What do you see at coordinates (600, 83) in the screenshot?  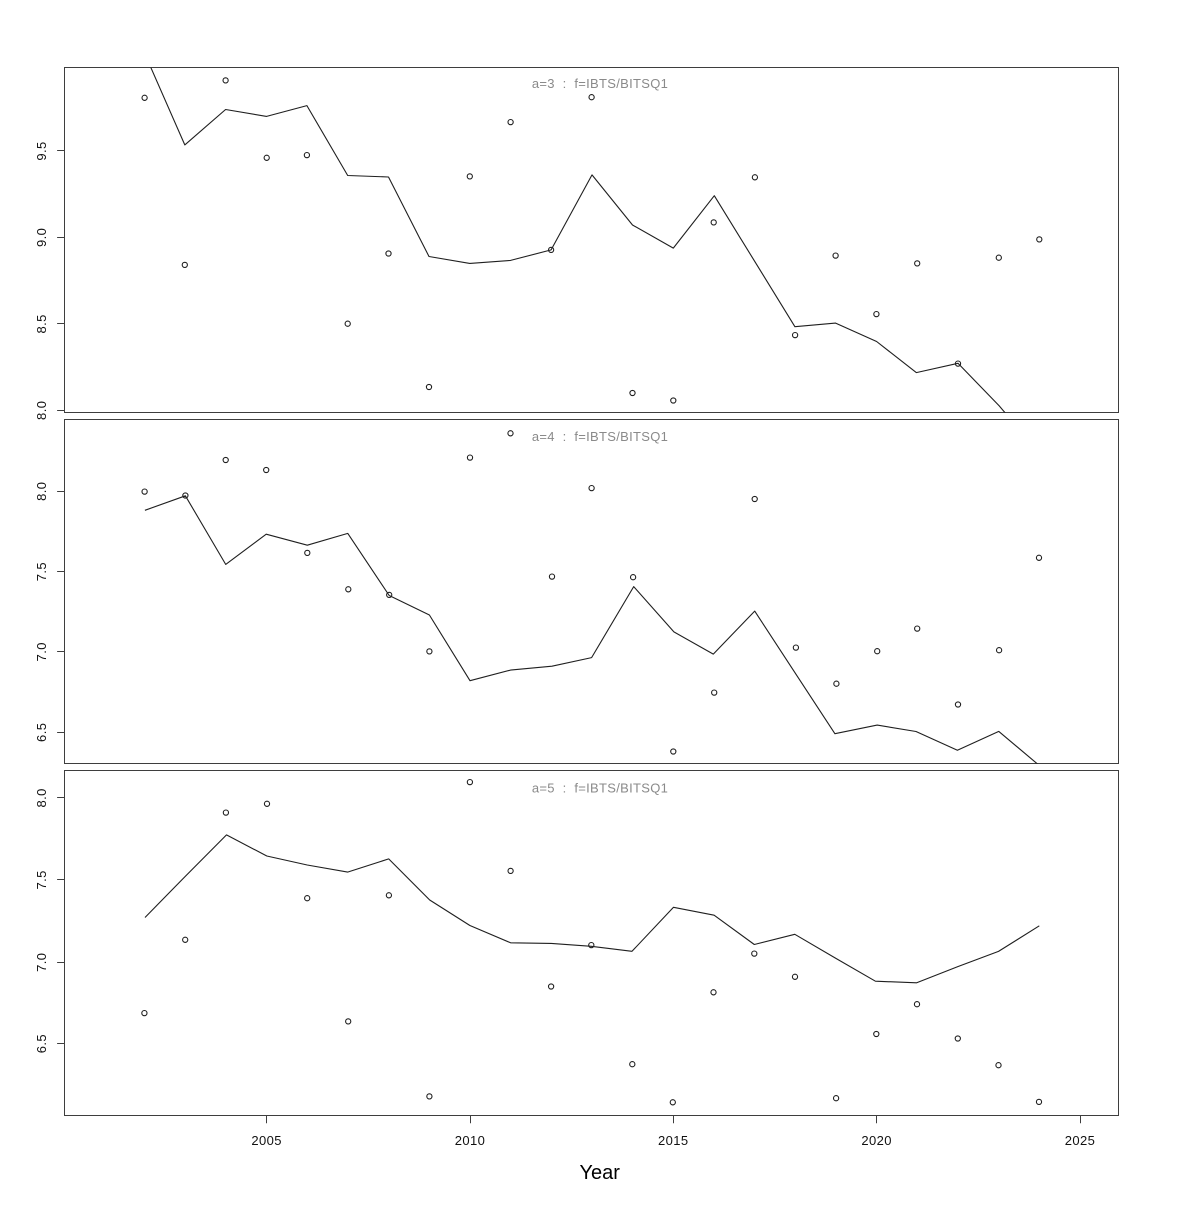 I see `svg-text: a=3 : f=IBTS/BITSQ1` at bounding box center [600, 83].